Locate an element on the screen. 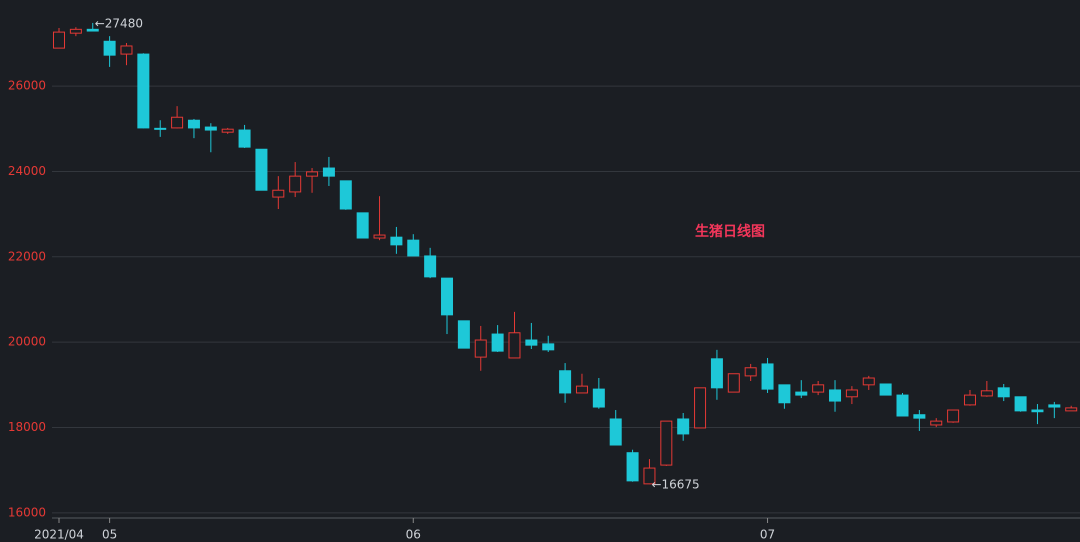 The width and height of the screenshot is (1080, 542). y-tick-label: 18000 is located at coordinates (27, 427).